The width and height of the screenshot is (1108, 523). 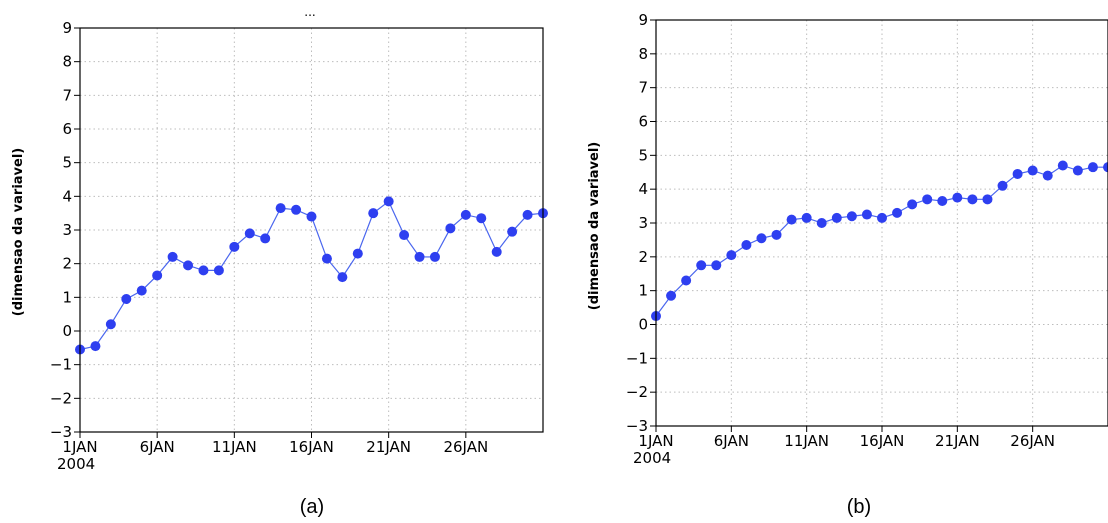 I want to click on chart-b-y-tick-label: 4, so click(x=643, y=189).